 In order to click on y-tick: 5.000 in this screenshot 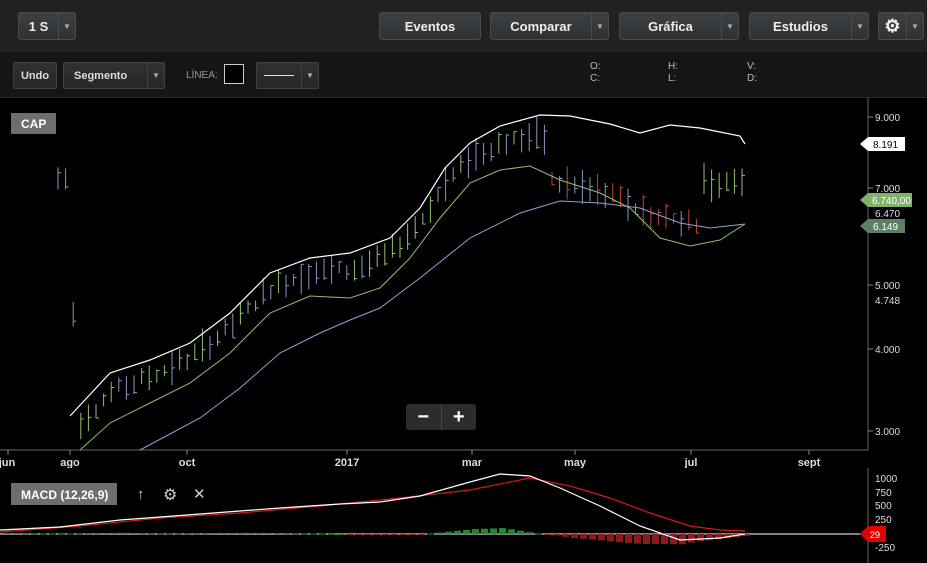, I will do `click(887, 286)`.